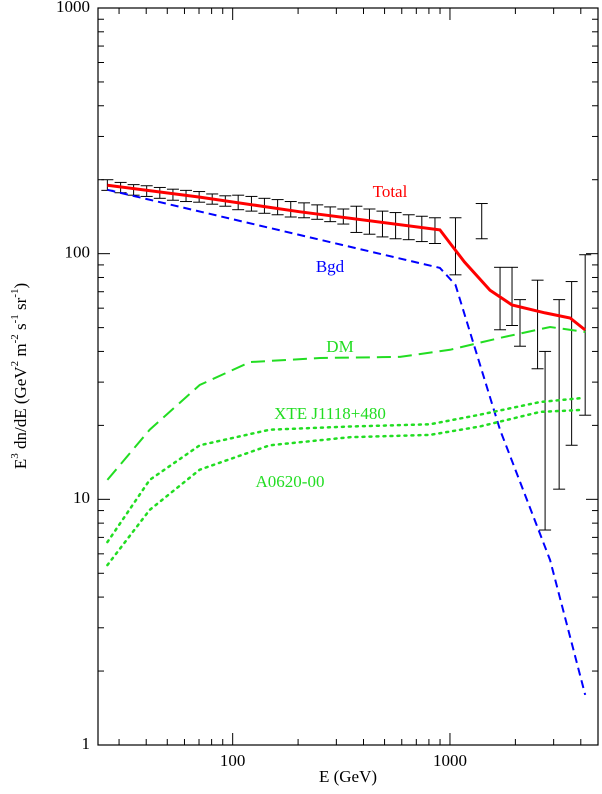 Image resolution: width=602 pixels, height=794 pixels. Describe the element at coordinates (81, 497) in the screenshot. I see `y-tick-label: 10` at that location.